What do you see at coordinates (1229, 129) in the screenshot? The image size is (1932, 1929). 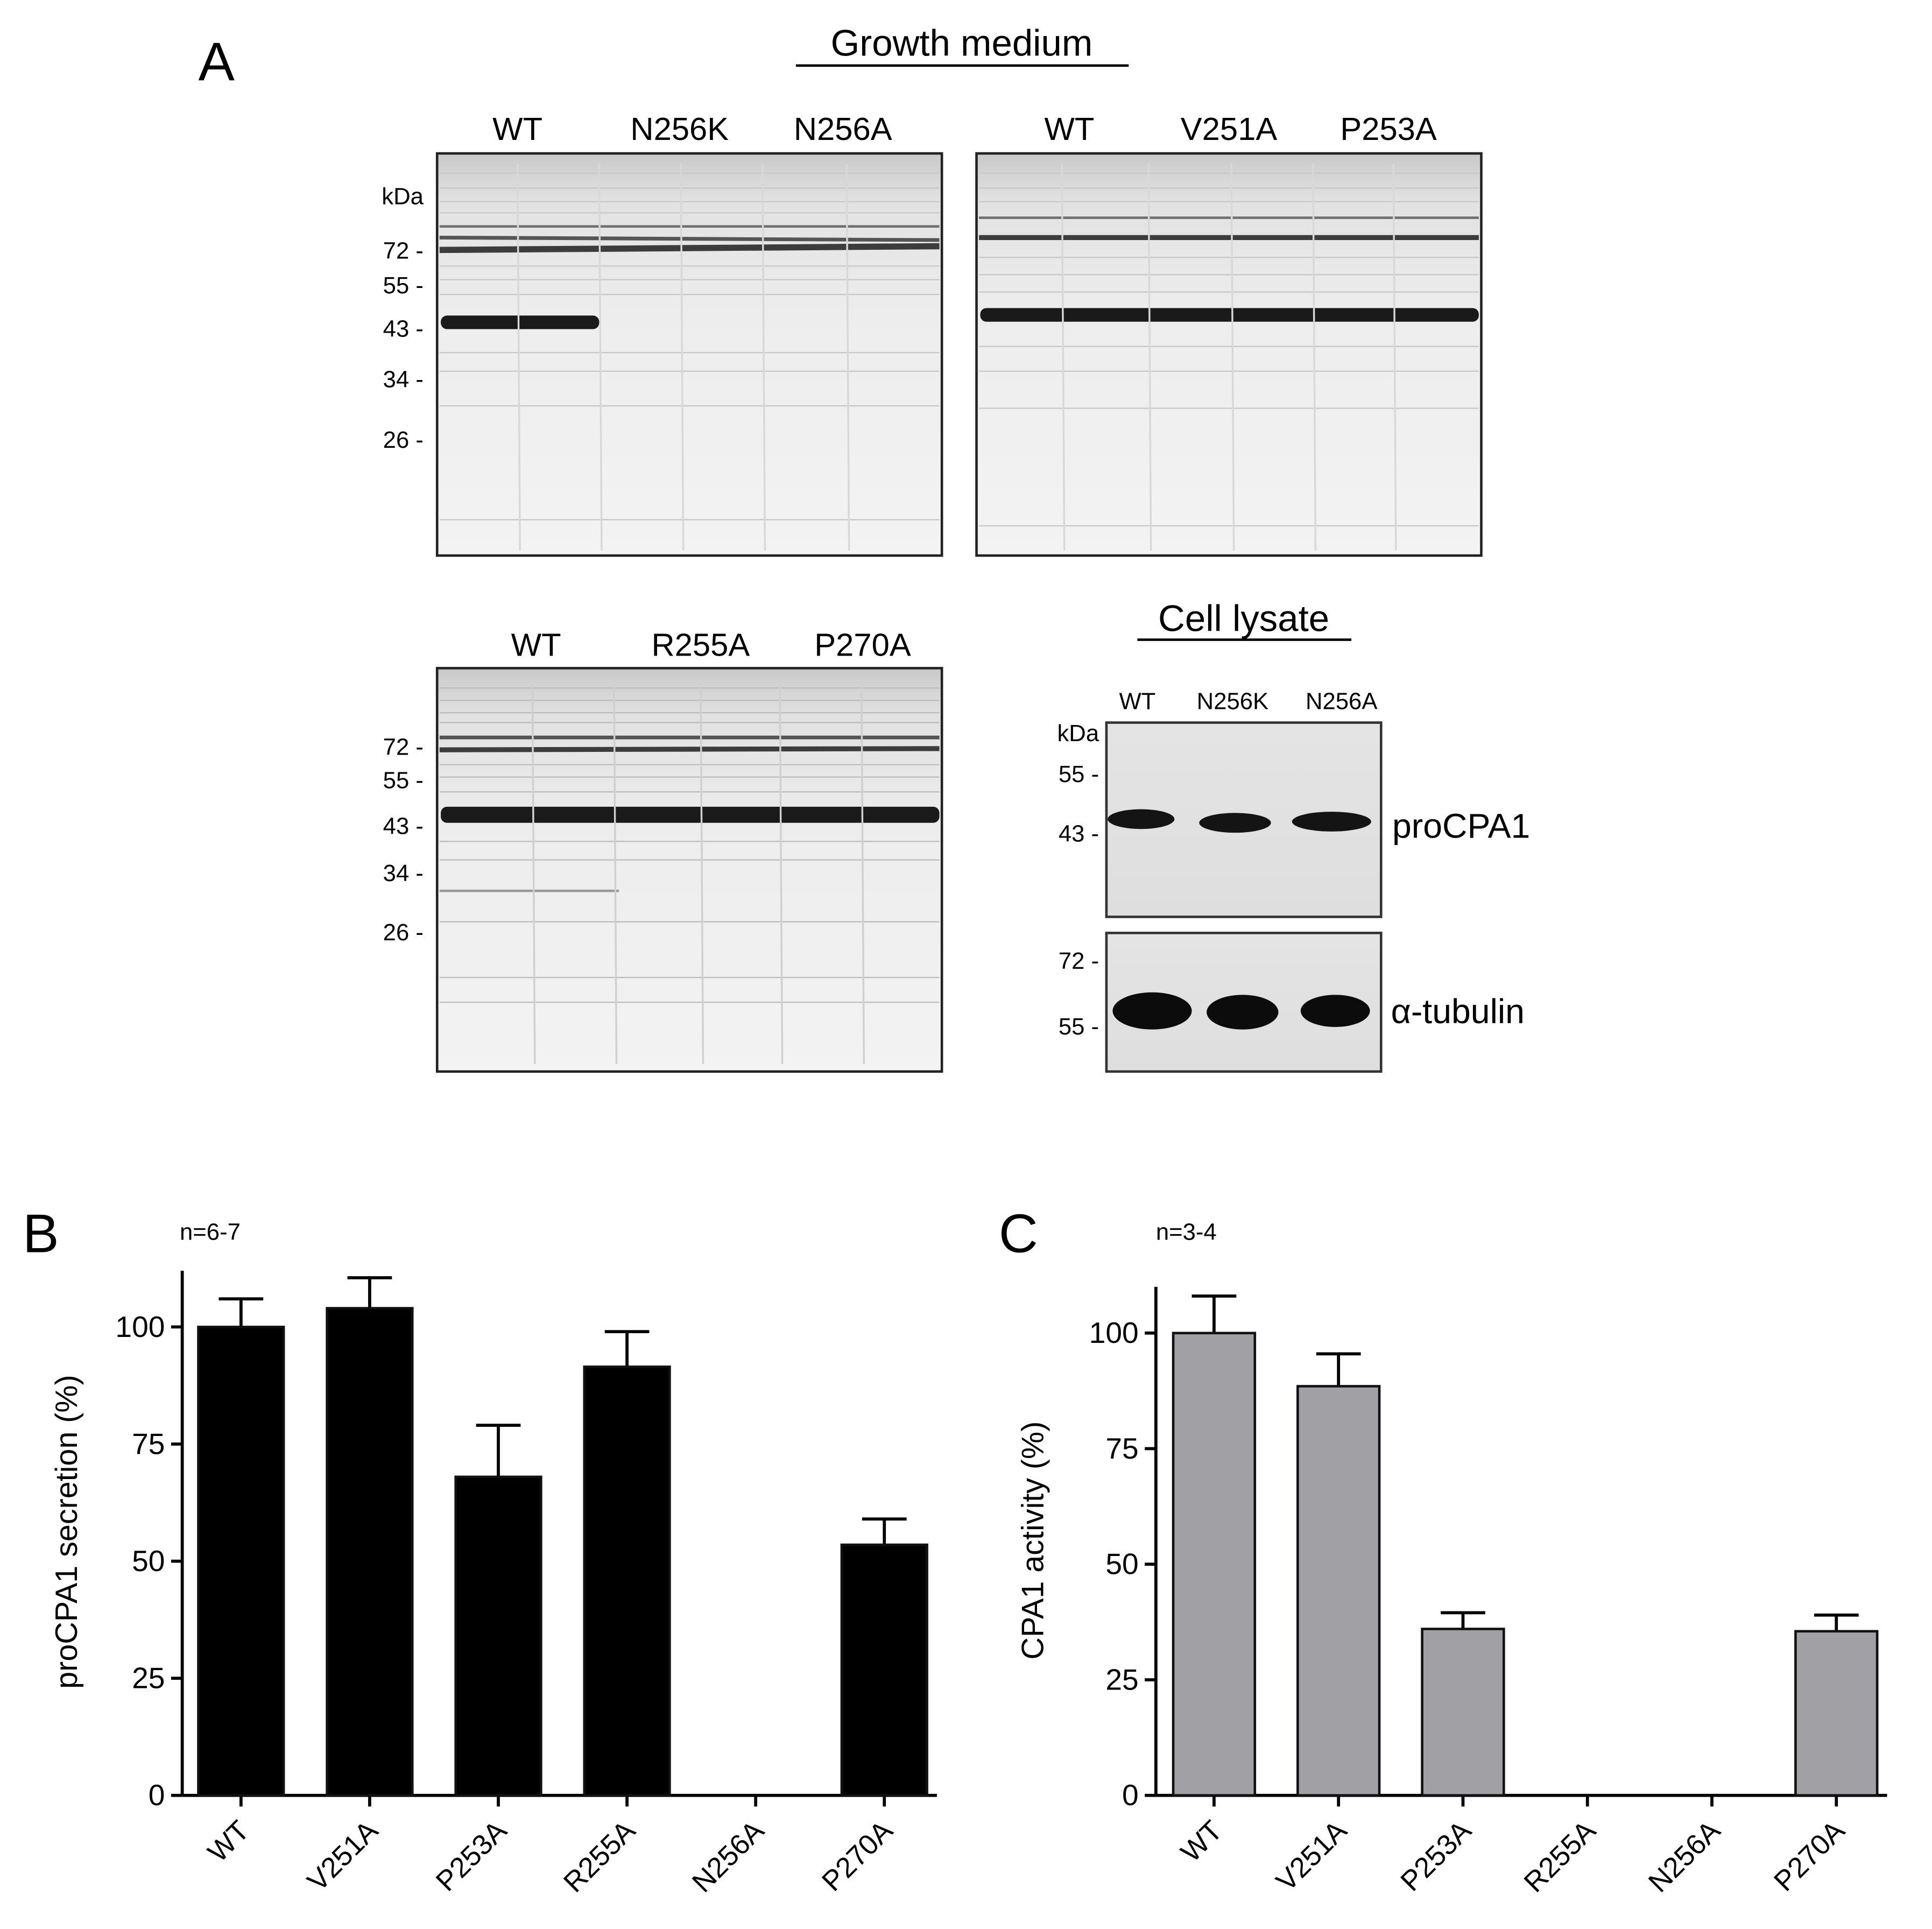 I see `gel2-lane-label: V251A` at bounding box center [1229, 129].